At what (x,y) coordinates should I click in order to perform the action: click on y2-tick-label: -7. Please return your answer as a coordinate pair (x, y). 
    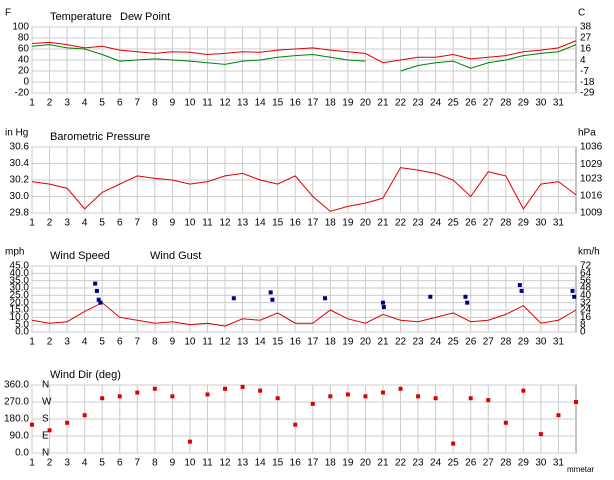
    Looking at the image, I should click on (584, 71).